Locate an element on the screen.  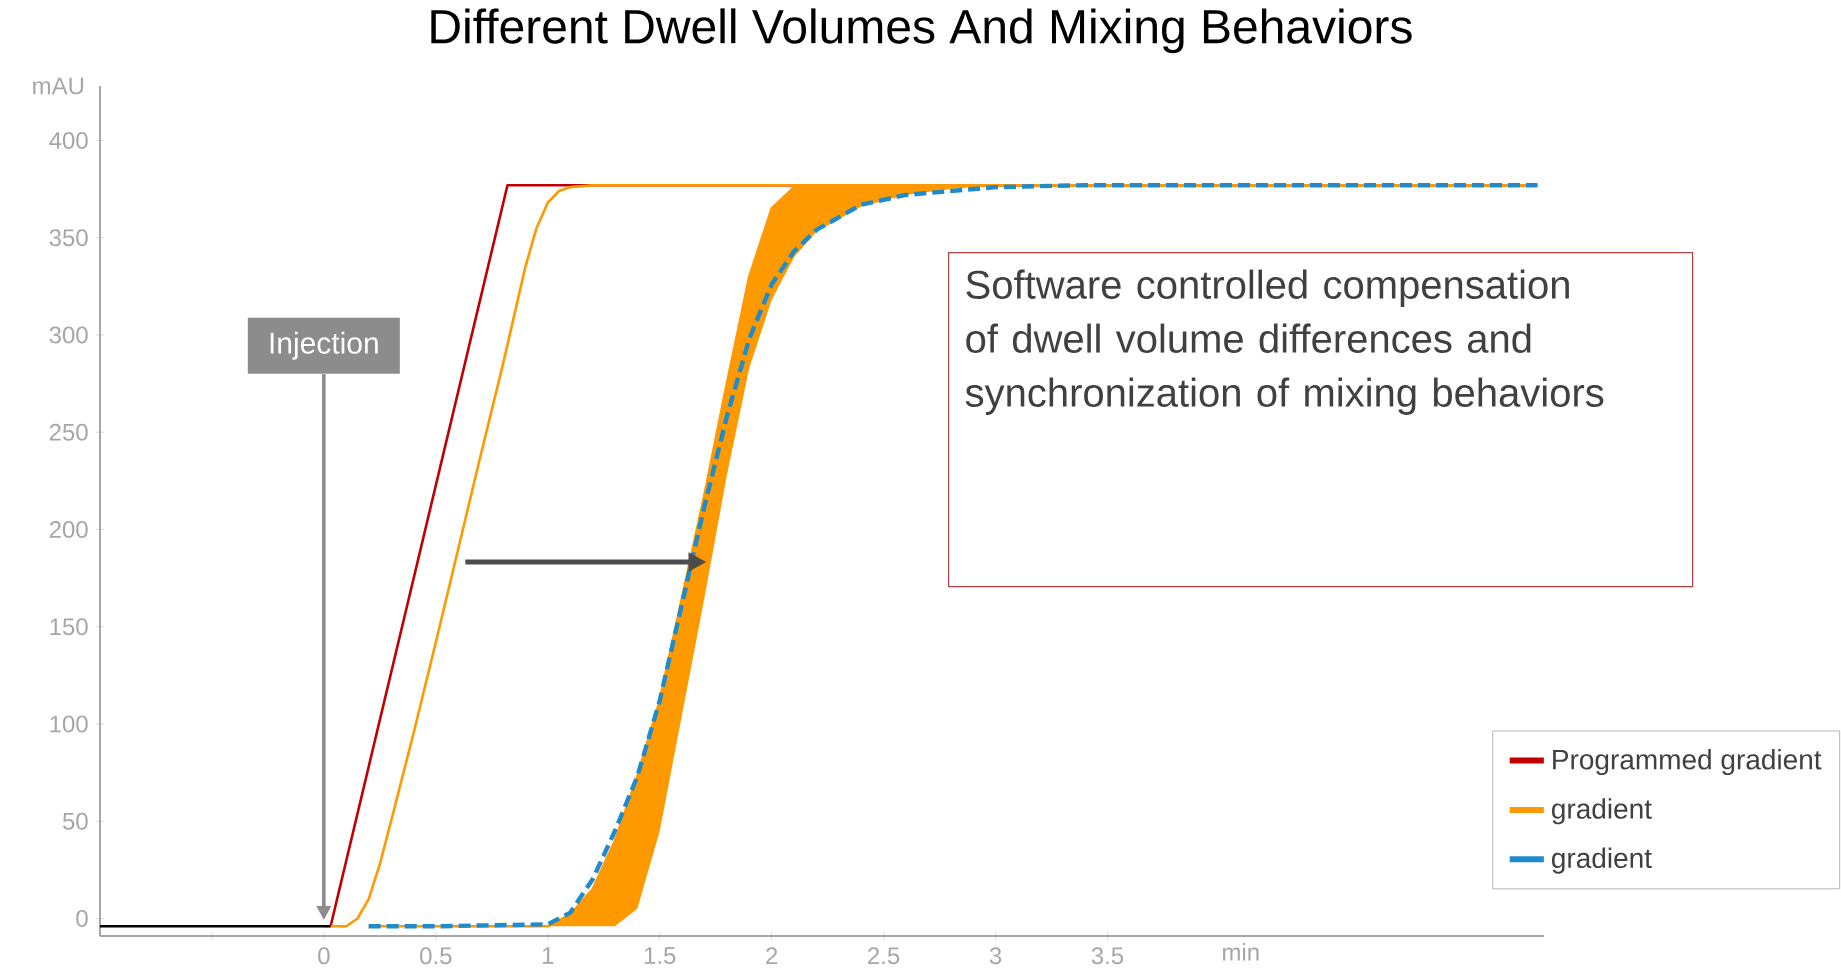
annotation: Injection is located at coordinates (324, 345).